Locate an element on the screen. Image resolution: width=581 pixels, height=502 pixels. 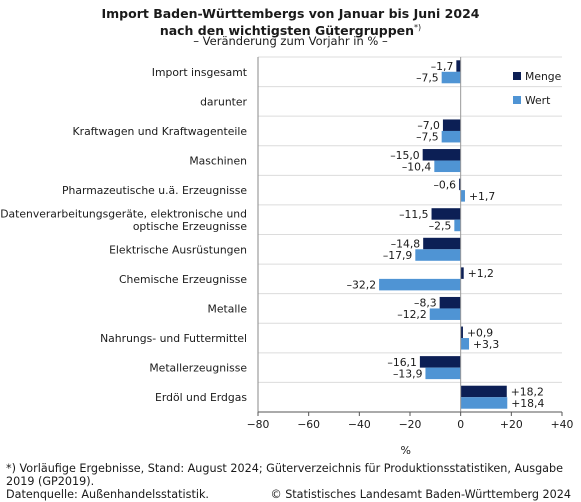
category-label: optische Erzeugnisse is located at coordinates (190, 226).